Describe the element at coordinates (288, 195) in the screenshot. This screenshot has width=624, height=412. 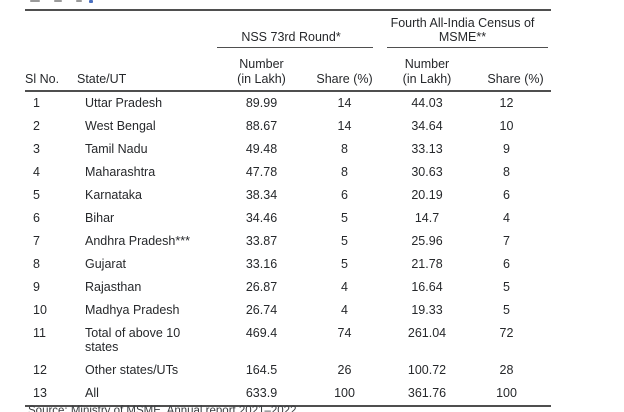
I see `table-row: 5 Karnataka 38.34 6 20.19 6` at that location.